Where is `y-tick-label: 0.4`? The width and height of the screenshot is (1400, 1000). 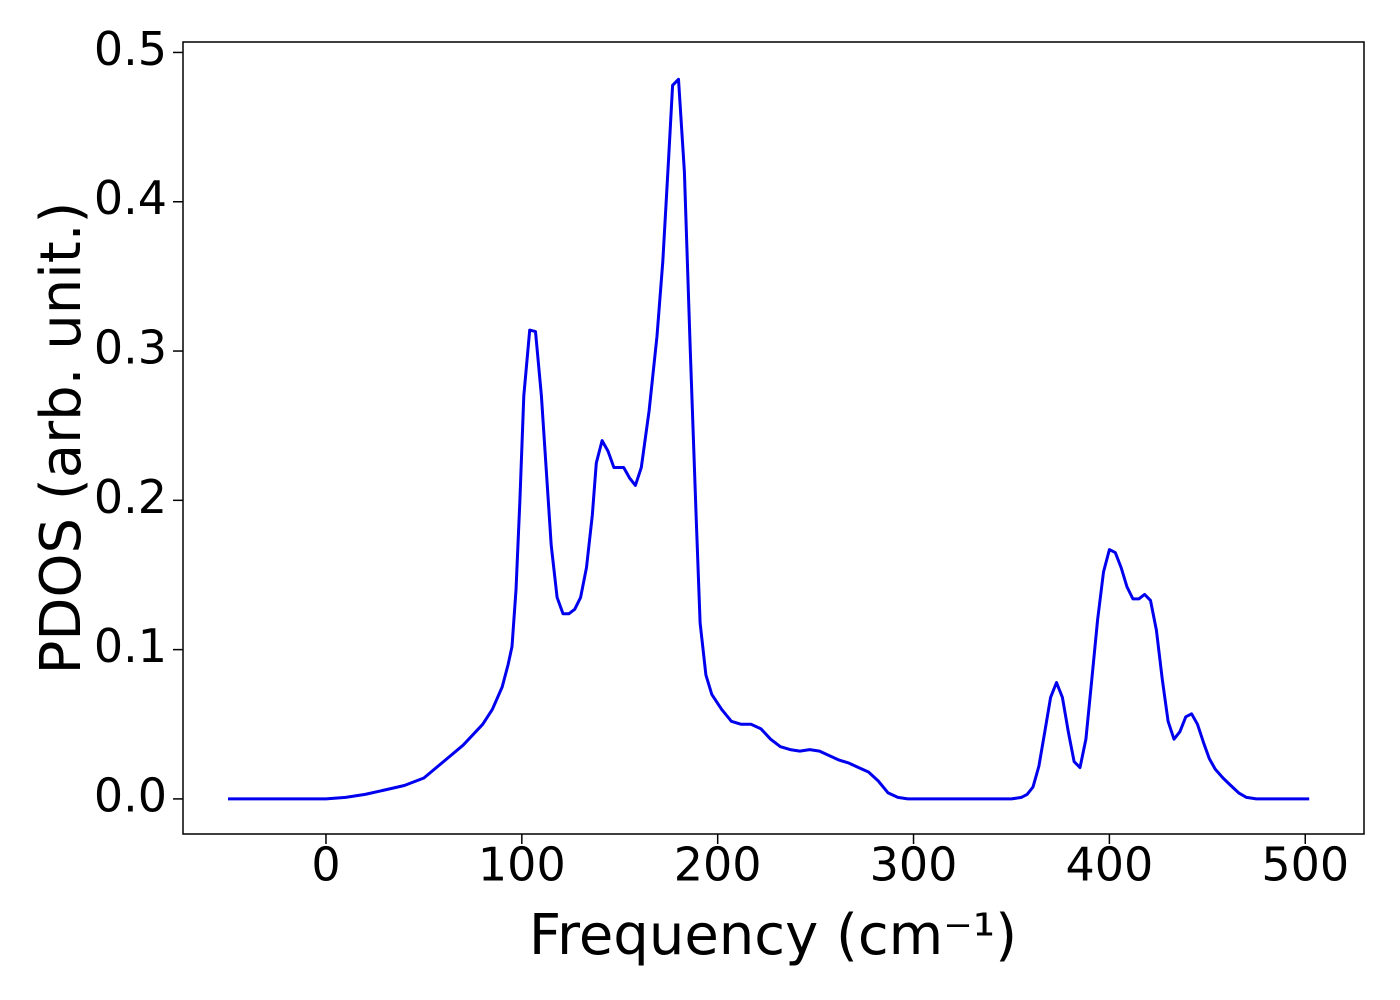 y-tick-label: 0.4 is located at coordinates (130, 198).